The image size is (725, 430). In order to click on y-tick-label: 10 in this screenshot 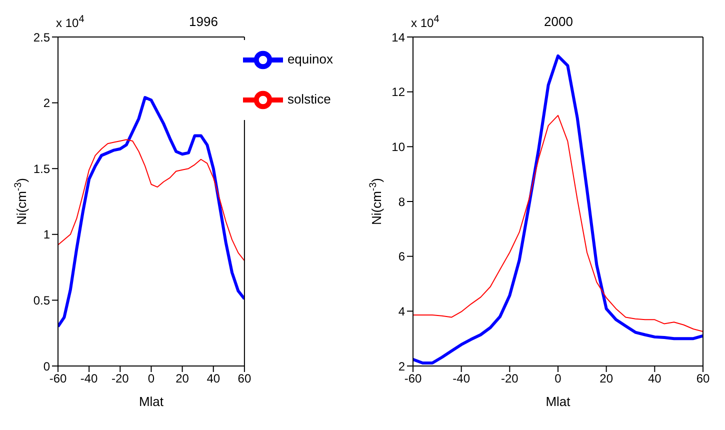, I will do `click(399, 147)`.